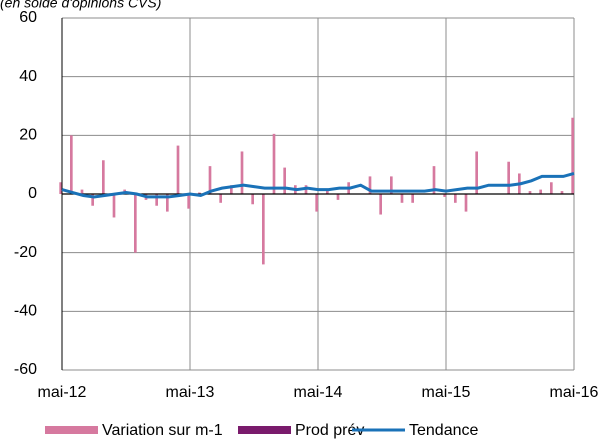 The image size is (614, 439). Describe the element at coordinates (62, 392) in the screenshot. I see `x-tick-label: mai-12` at that location.